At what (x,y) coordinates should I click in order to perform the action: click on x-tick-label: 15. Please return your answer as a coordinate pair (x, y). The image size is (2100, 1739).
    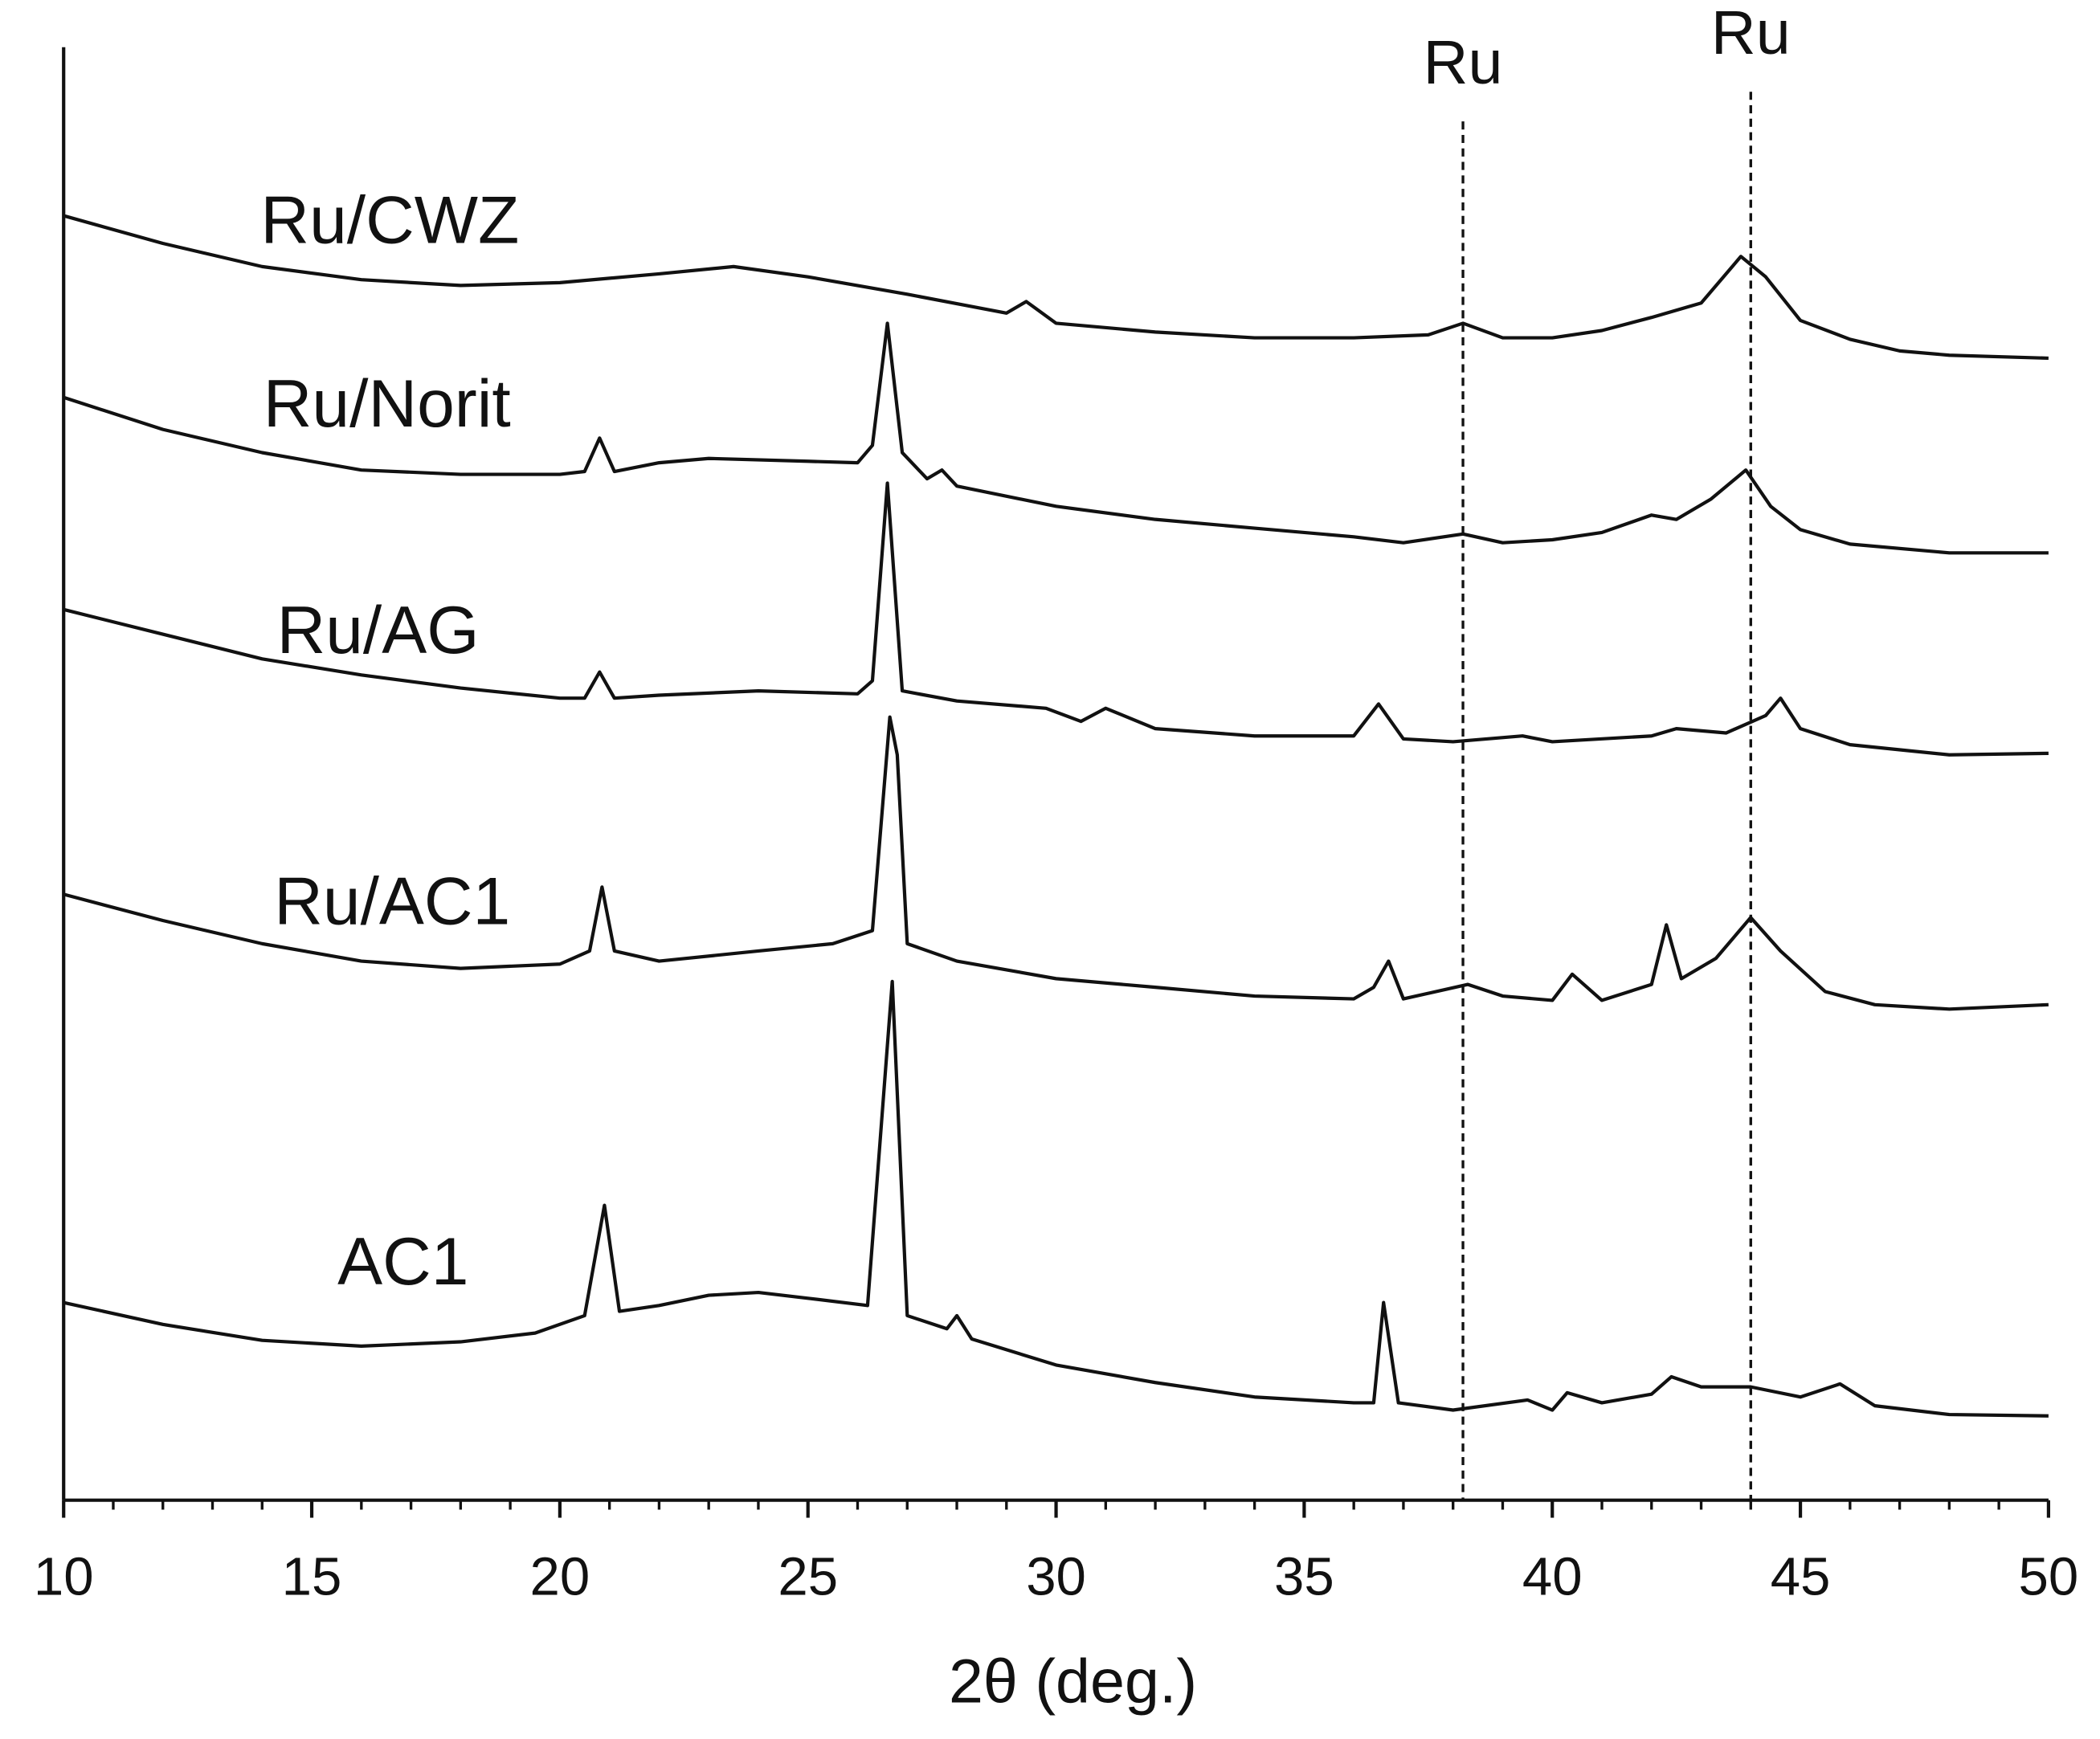
    Looking at the image, I should click on (312, 1576).